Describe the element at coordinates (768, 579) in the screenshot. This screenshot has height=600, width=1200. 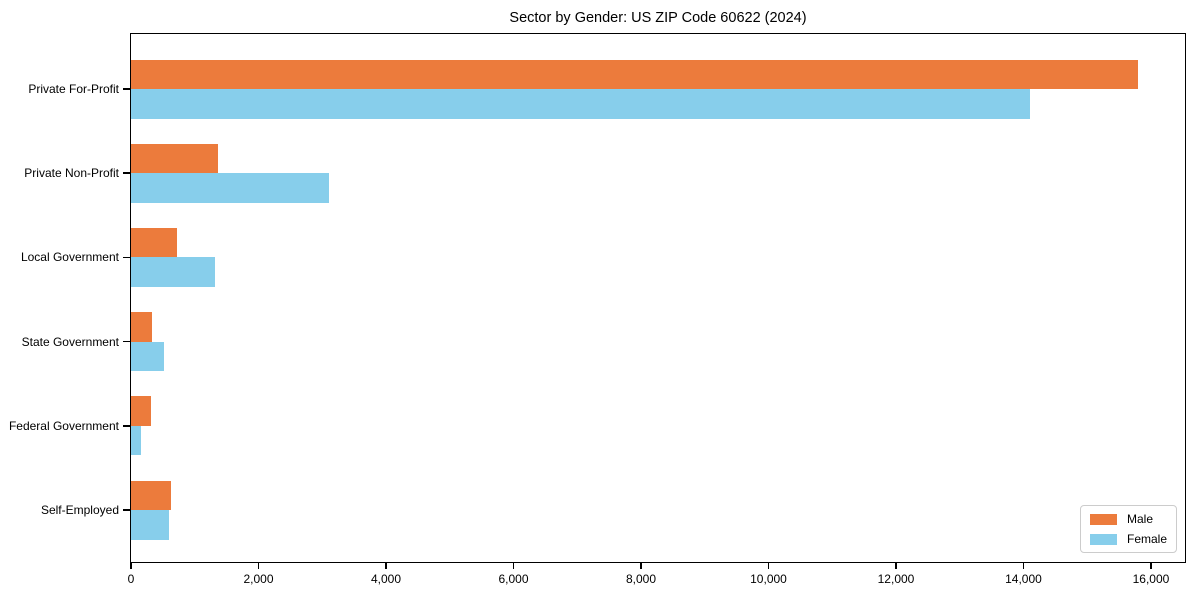
I see `x-tick-label: 10,000` at that location.